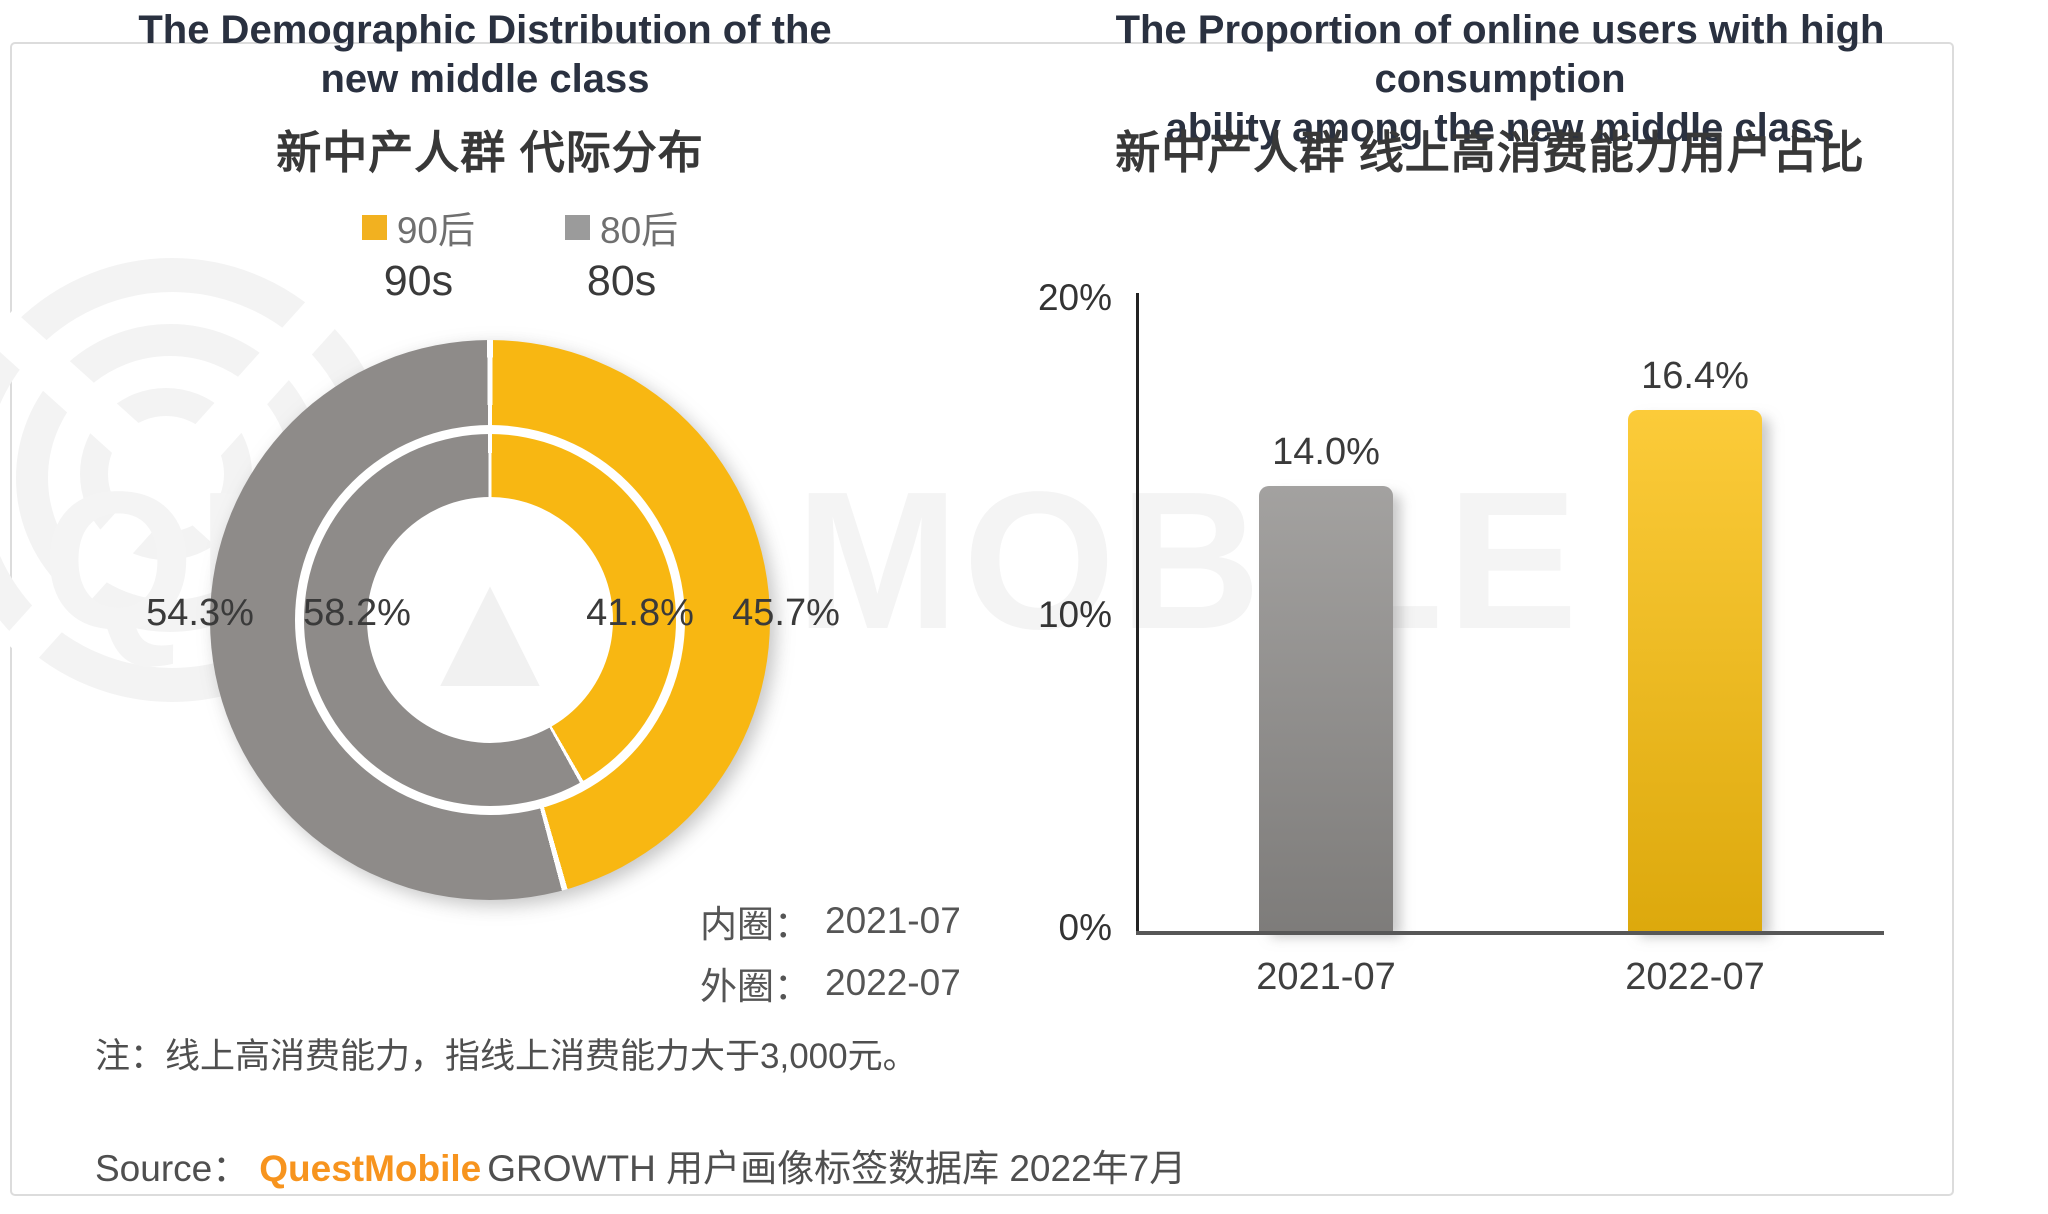 This screenshot has height=1214, width=2048. I want to click on right-title-line2: ability among the new middle class, so click(1500, 128).